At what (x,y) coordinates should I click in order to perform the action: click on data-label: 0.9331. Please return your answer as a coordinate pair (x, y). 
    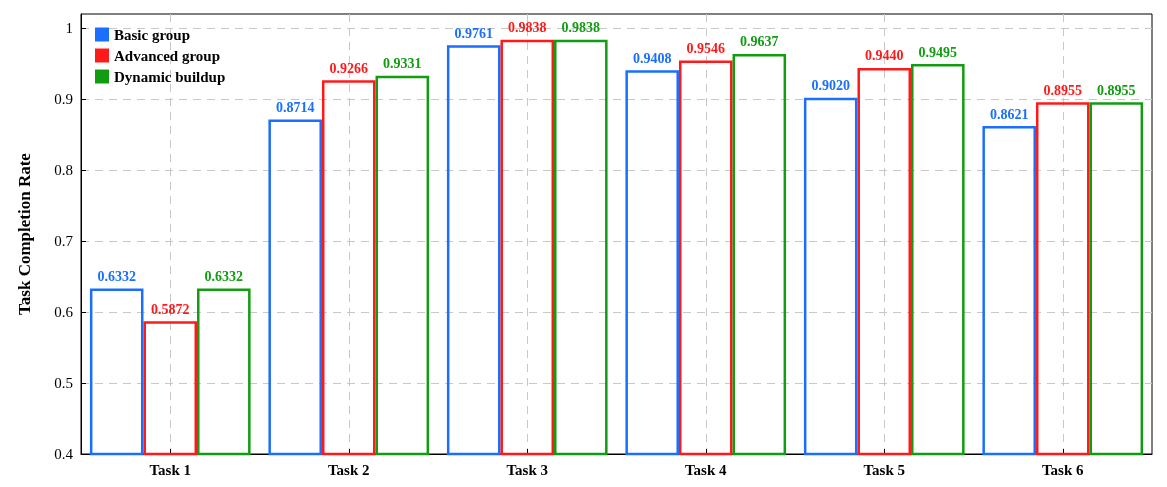
    Looking at the image, I should click on (402, 64).